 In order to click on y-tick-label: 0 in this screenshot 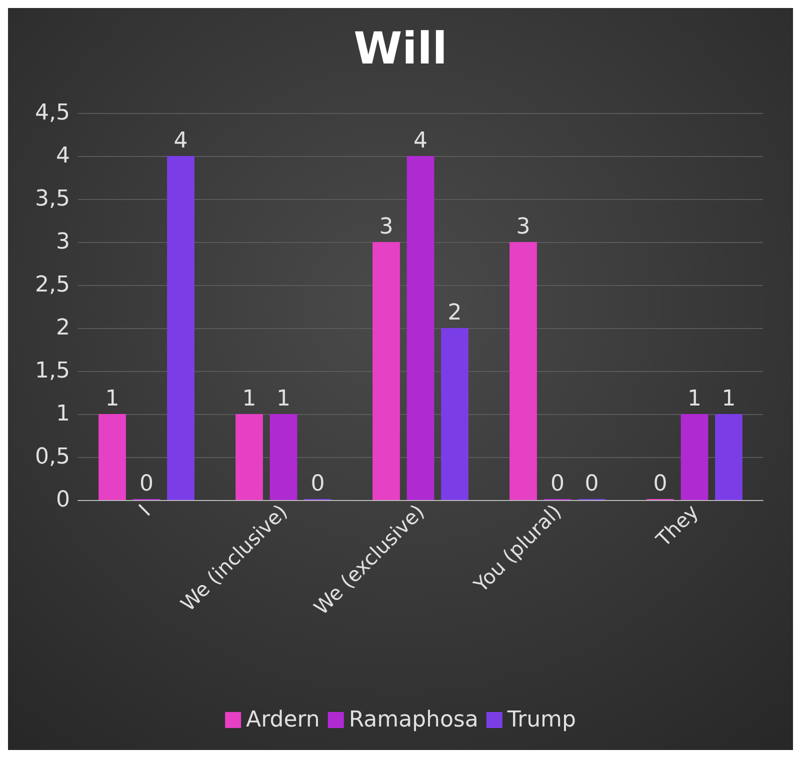, I will do `click(63, 500)`.